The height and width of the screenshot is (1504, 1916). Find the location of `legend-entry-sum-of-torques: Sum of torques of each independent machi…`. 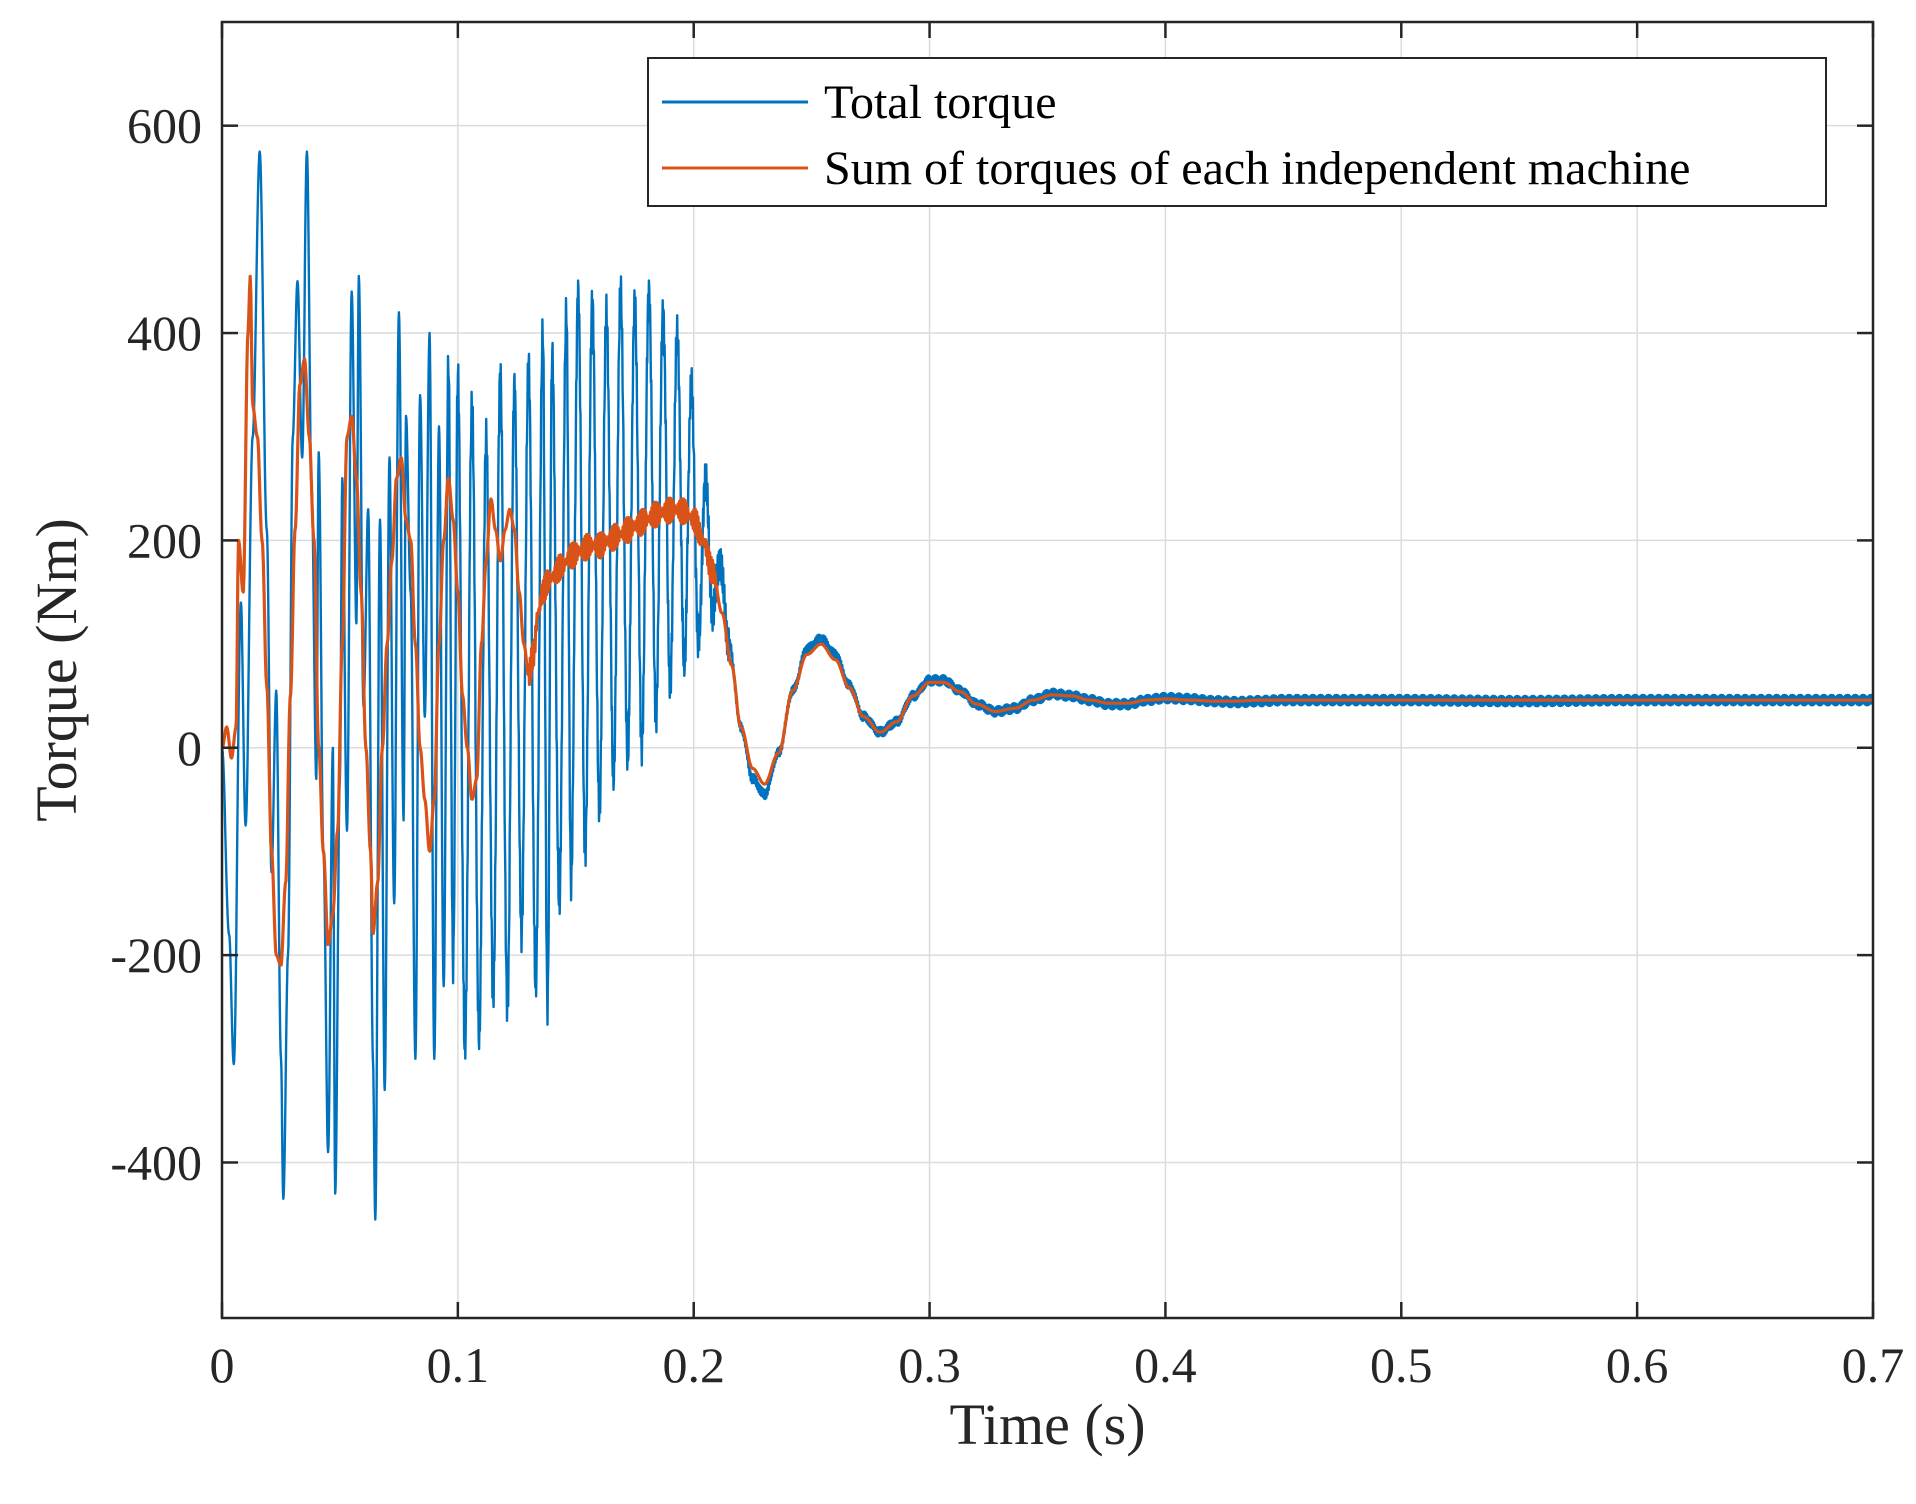

legend-entry-sum-of-torques: Sum of torques of each independent machi… is located at coordinates (1257, 168).